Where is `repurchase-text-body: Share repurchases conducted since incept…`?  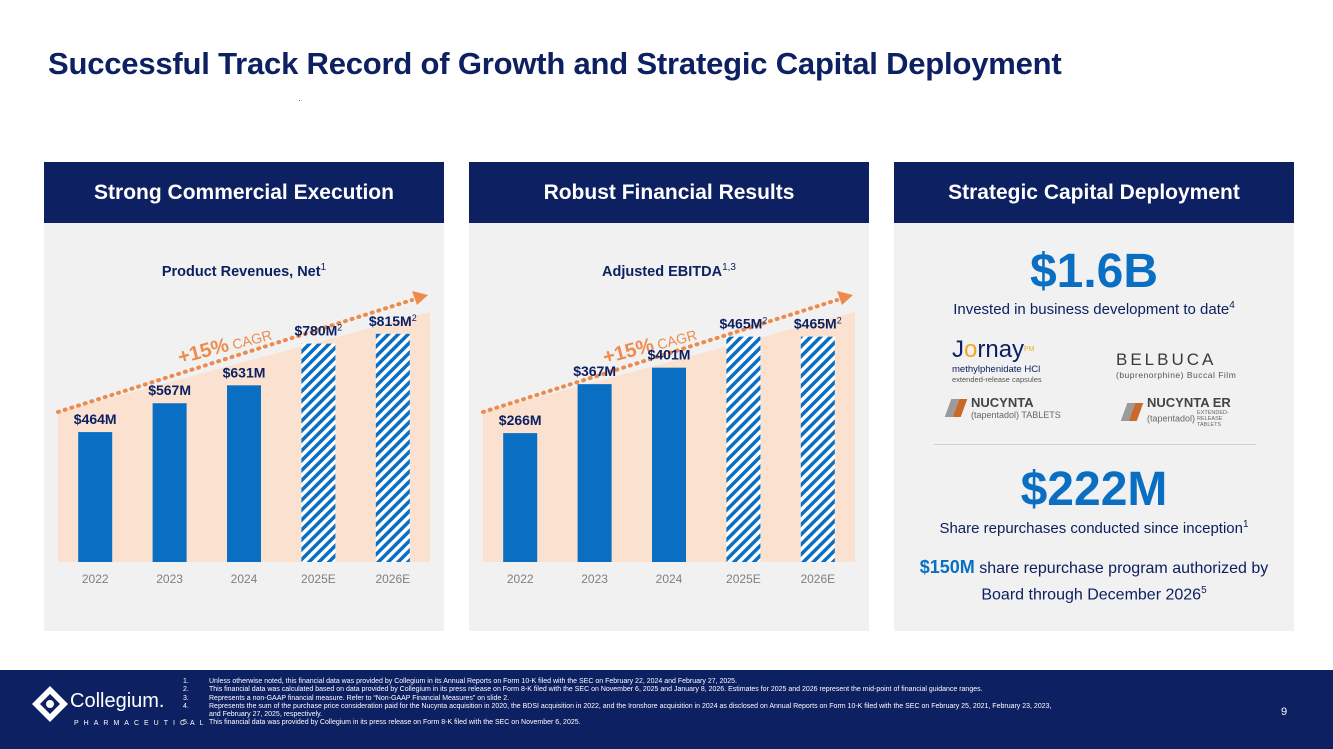
repurchase-text-body: Share repurchases conducted since incept… is located at coordinates (1091, 528).